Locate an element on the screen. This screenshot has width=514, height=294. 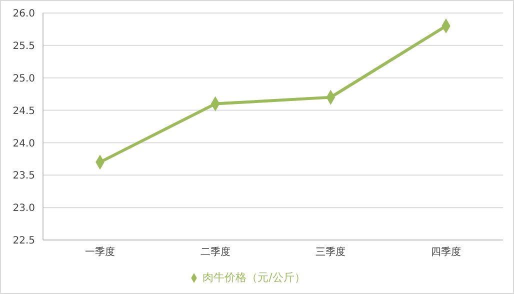
y-tick-label: 25.0 is located at coordinates (23, 78).